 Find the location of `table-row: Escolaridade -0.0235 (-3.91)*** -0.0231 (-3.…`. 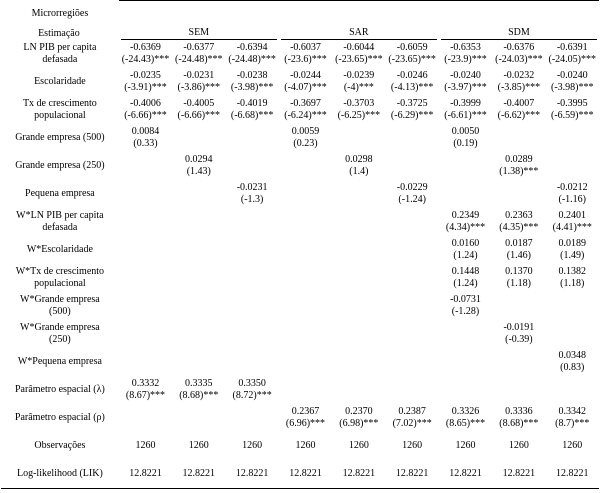

table-row: Escolaridade -0.0235 (-3.91)*** -0.0231 (-3.… is located at coordinates (300, 82).